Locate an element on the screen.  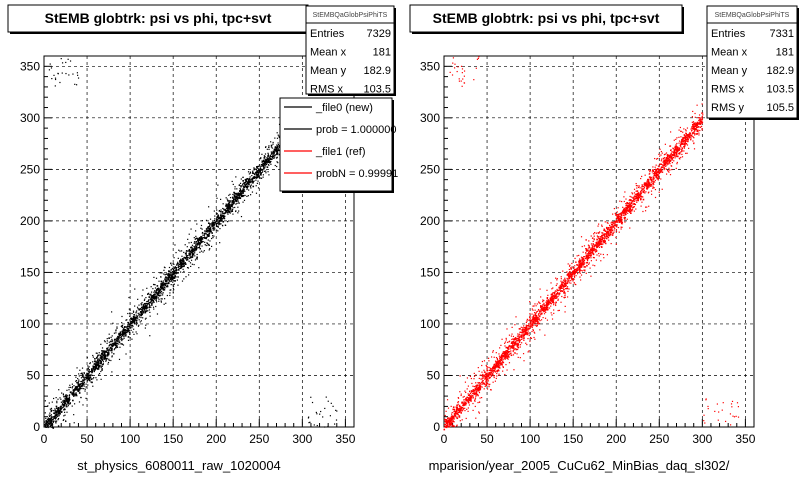
x-tick-label: 0 is located at coordinates (44, 439).